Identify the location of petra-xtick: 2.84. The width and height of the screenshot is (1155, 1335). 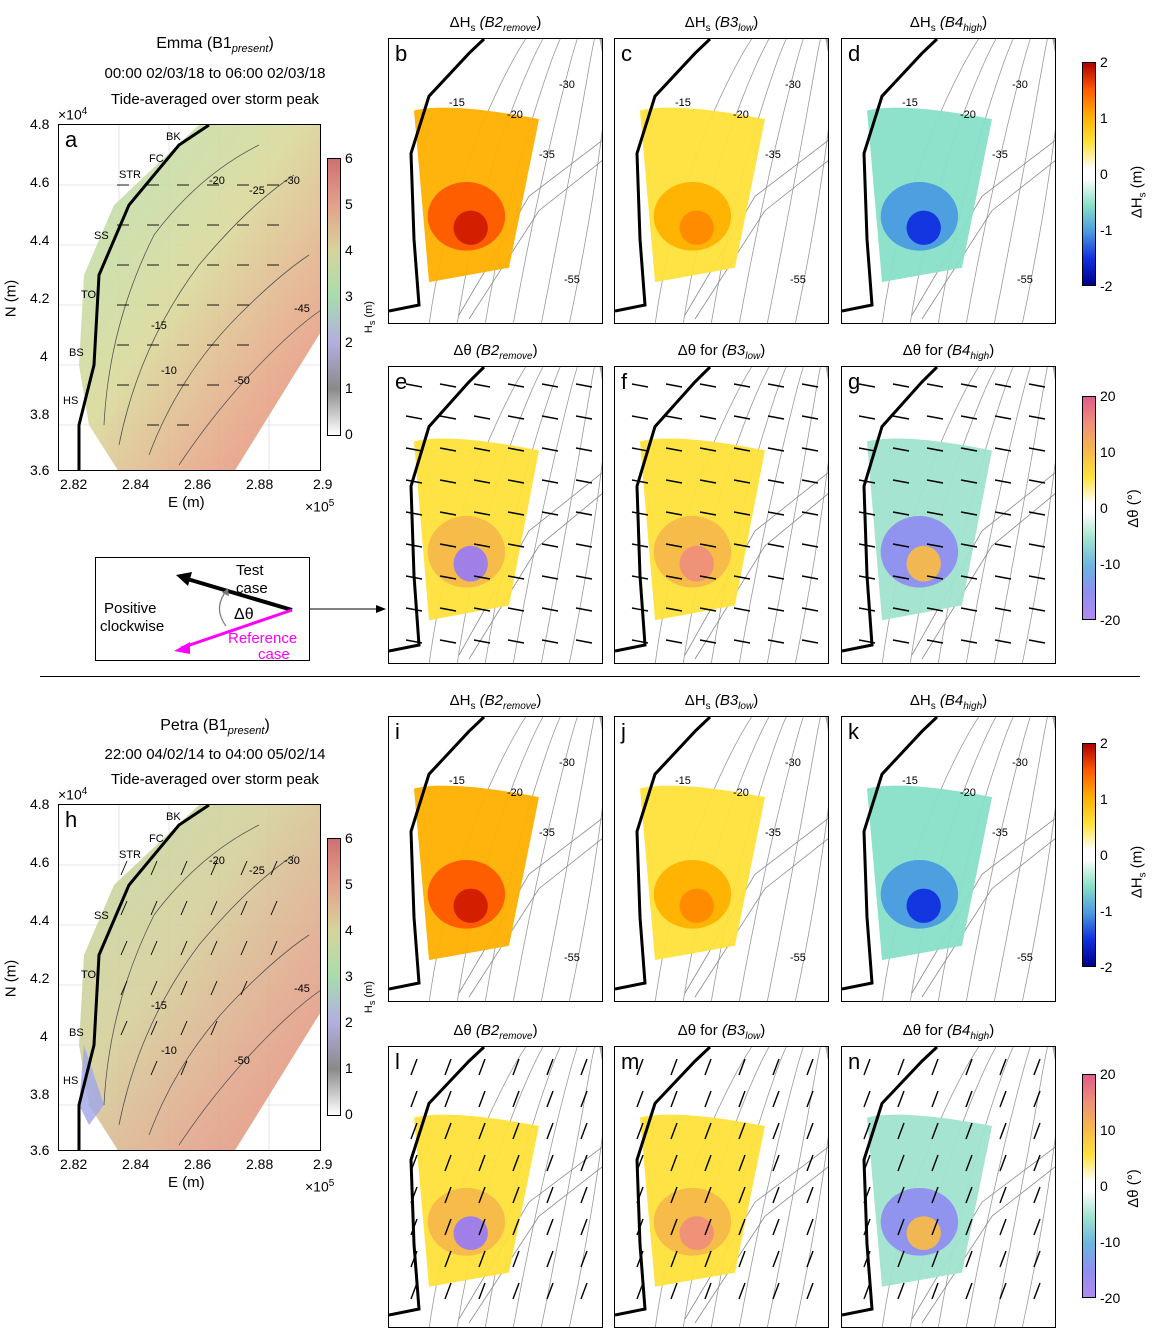
(136, 1164).